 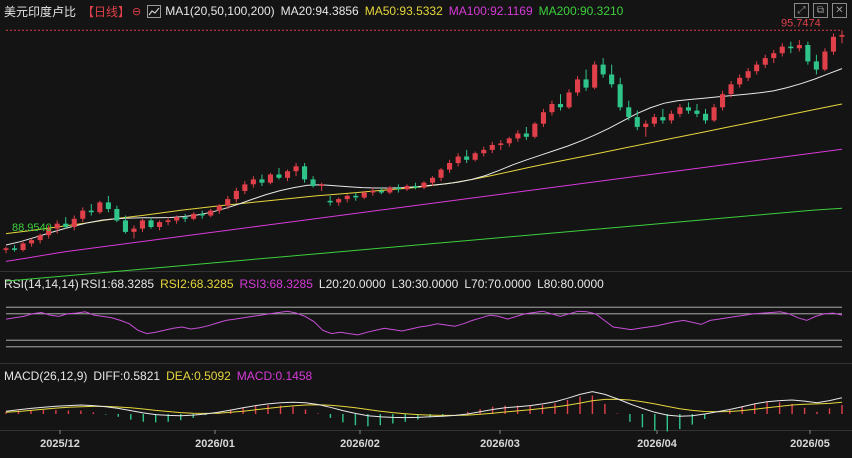 What do you see at coordinates (801, 23) in the screenshot?
I see `high-price-label: 95.7474` at bounding box center [801, 23].